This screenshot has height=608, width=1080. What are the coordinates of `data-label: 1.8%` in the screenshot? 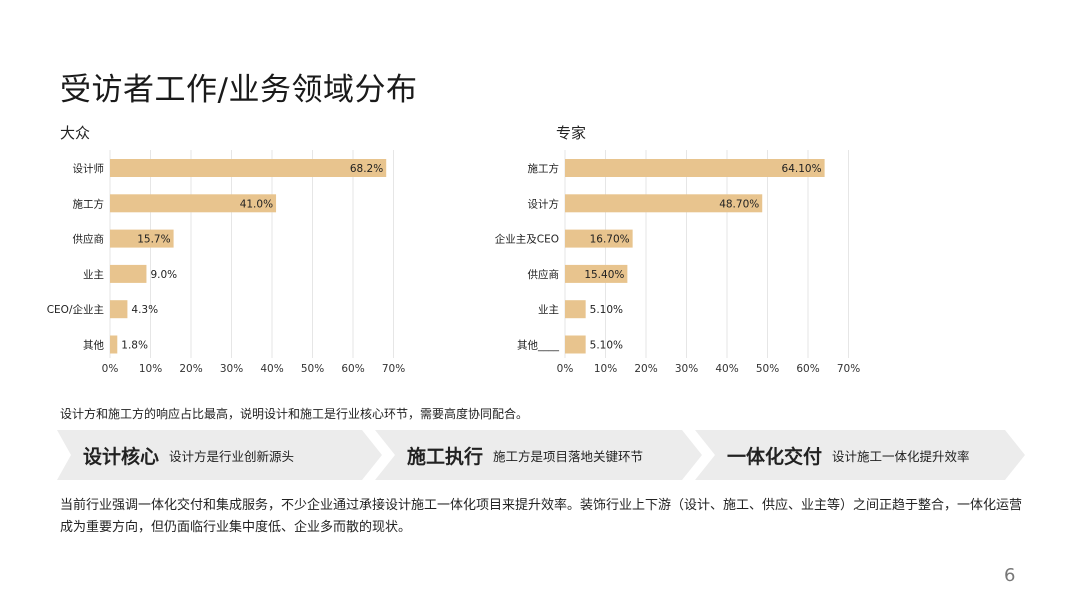 It's located at (134, 346).